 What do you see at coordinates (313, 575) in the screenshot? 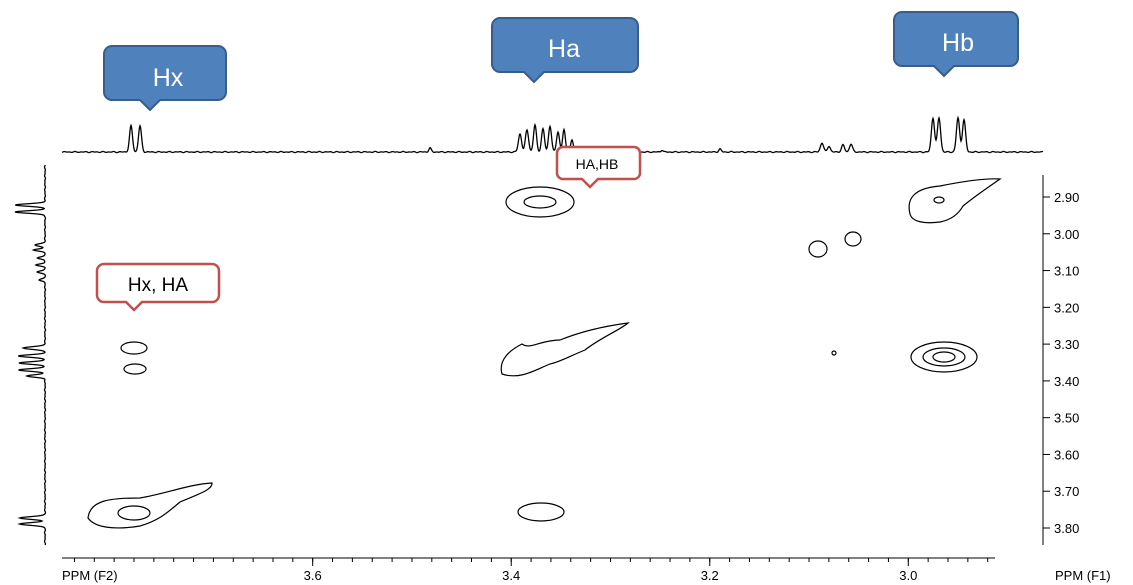
I see `x-tick-label: 3.6` at bounding box center [313, 575].